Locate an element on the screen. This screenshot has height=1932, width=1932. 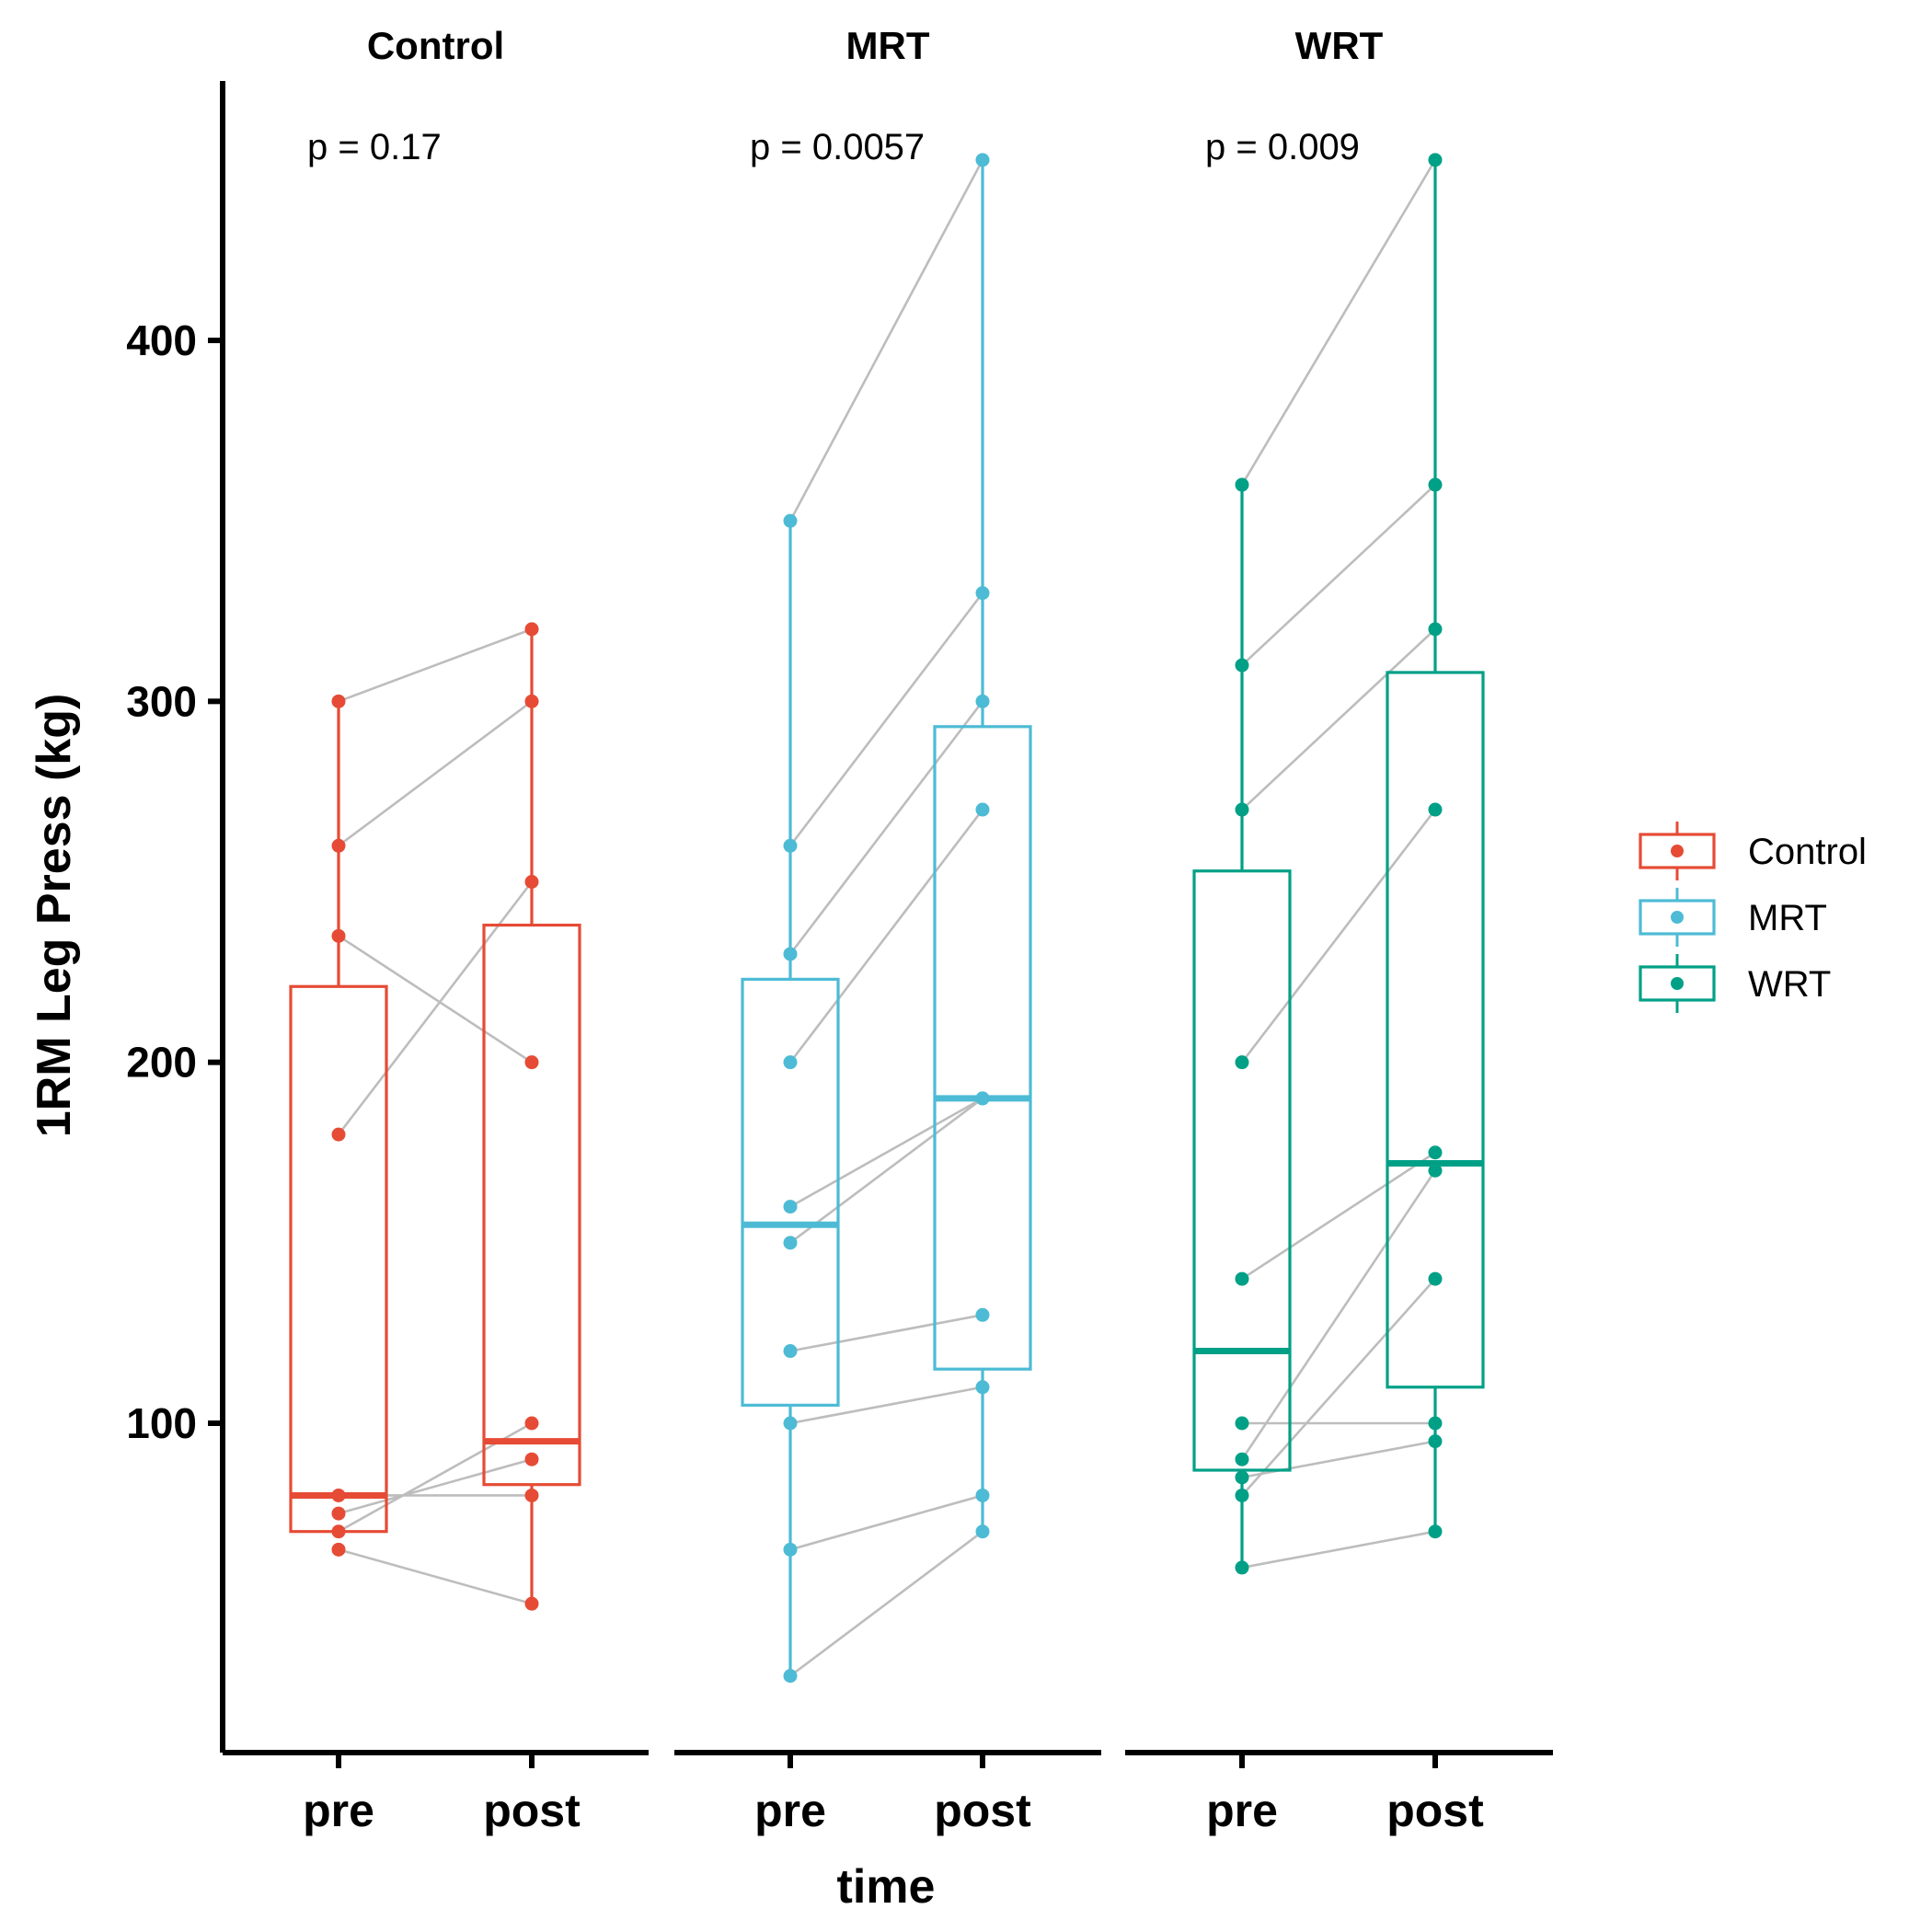
y-tick-label: 100 is located at coordinates (161, 1423).